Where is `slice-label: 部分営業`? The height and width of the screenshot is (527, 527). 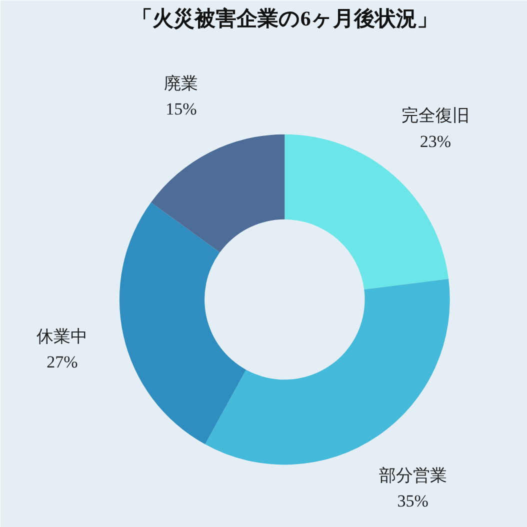 slice-label: 部分営業 is located at coordinates (412, 475).